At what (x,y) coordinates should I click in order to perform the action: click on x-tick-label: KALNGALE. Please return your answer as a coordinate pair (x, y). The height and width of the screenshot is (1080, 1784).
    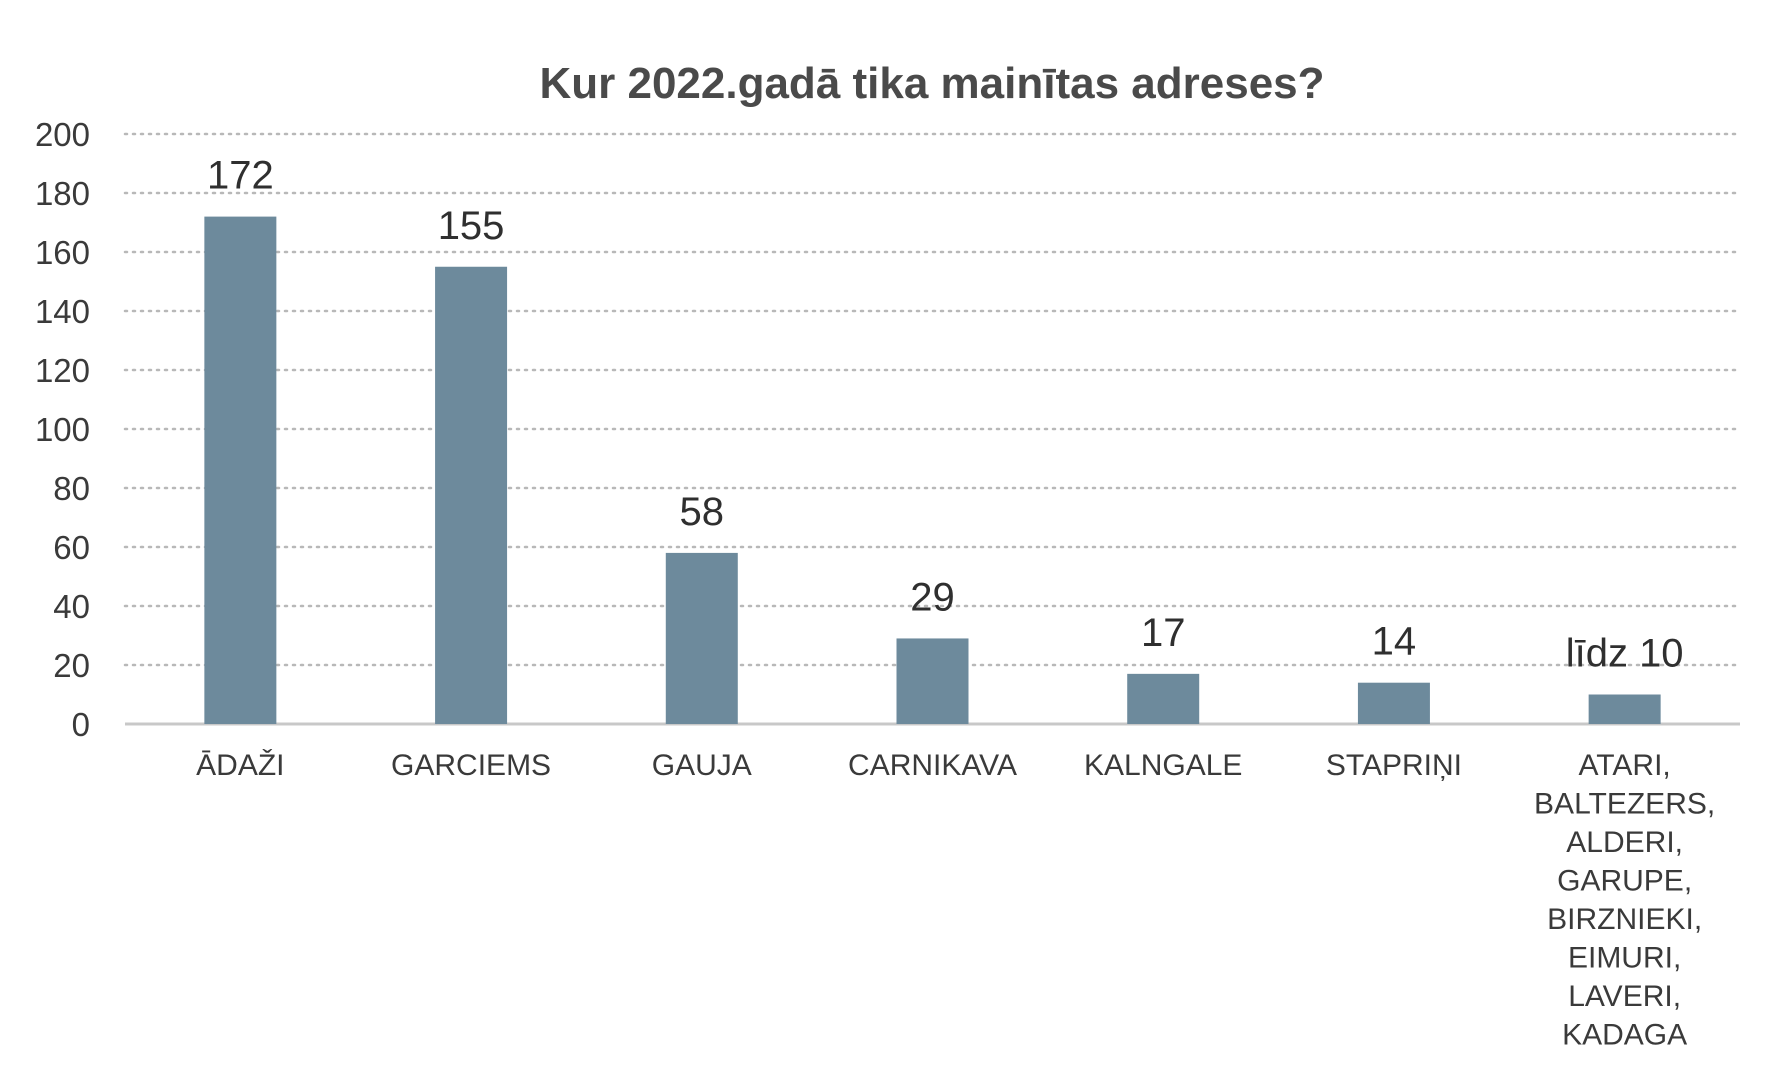
    Looking at the image, I should click on (1163, 765).